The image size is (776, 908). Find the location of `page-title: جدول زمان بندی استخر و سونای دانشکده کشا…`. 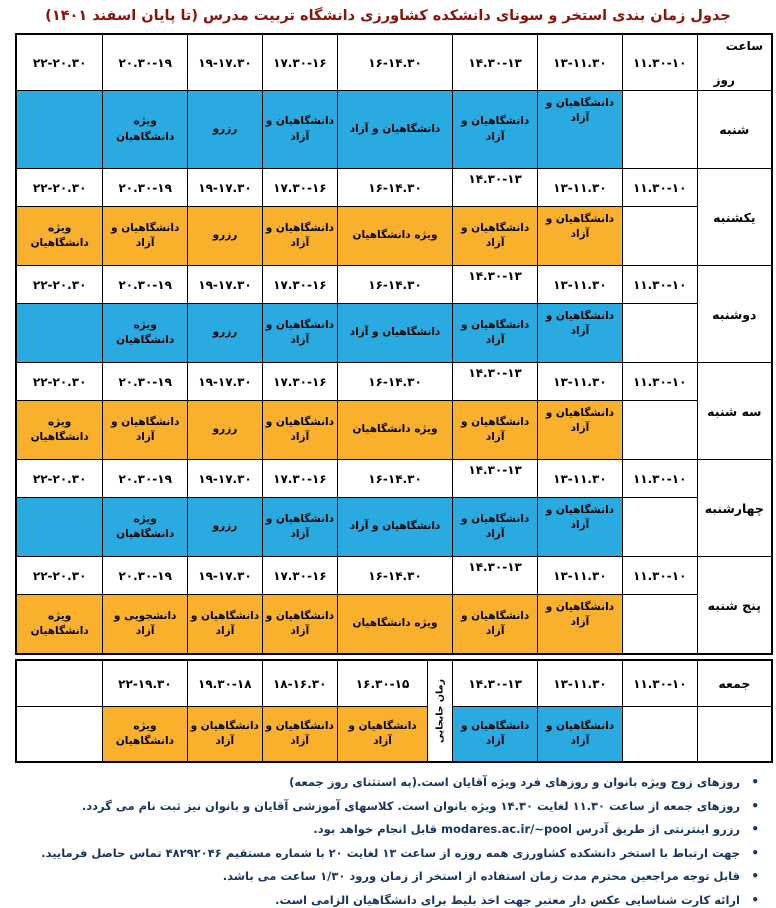

page-title: جدول زمان بندی استخر و سونای دانشکده کشا… is located at coordinates (388, 16).